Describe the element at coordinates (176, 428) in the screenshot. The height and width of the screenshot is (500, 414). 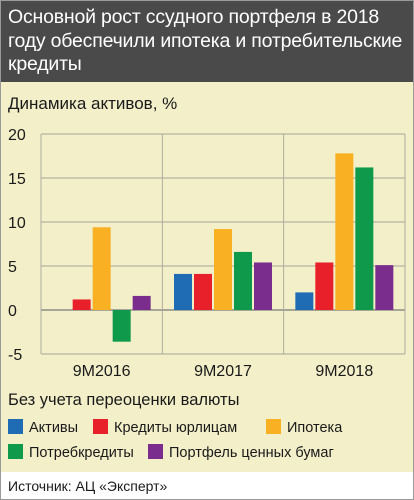
I see `legend-label: Кредиты юрлицам` at that location.